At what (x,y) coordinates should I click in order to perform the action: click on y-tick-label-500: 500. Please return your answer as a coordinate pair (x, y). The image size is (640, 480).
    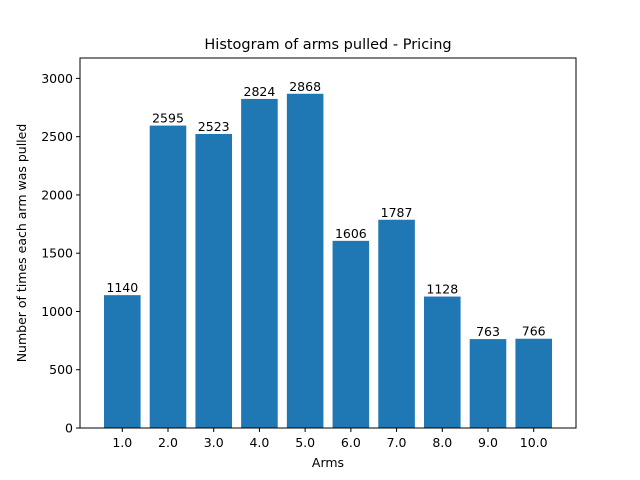
    Looking at the image, I should click on (61, 369).